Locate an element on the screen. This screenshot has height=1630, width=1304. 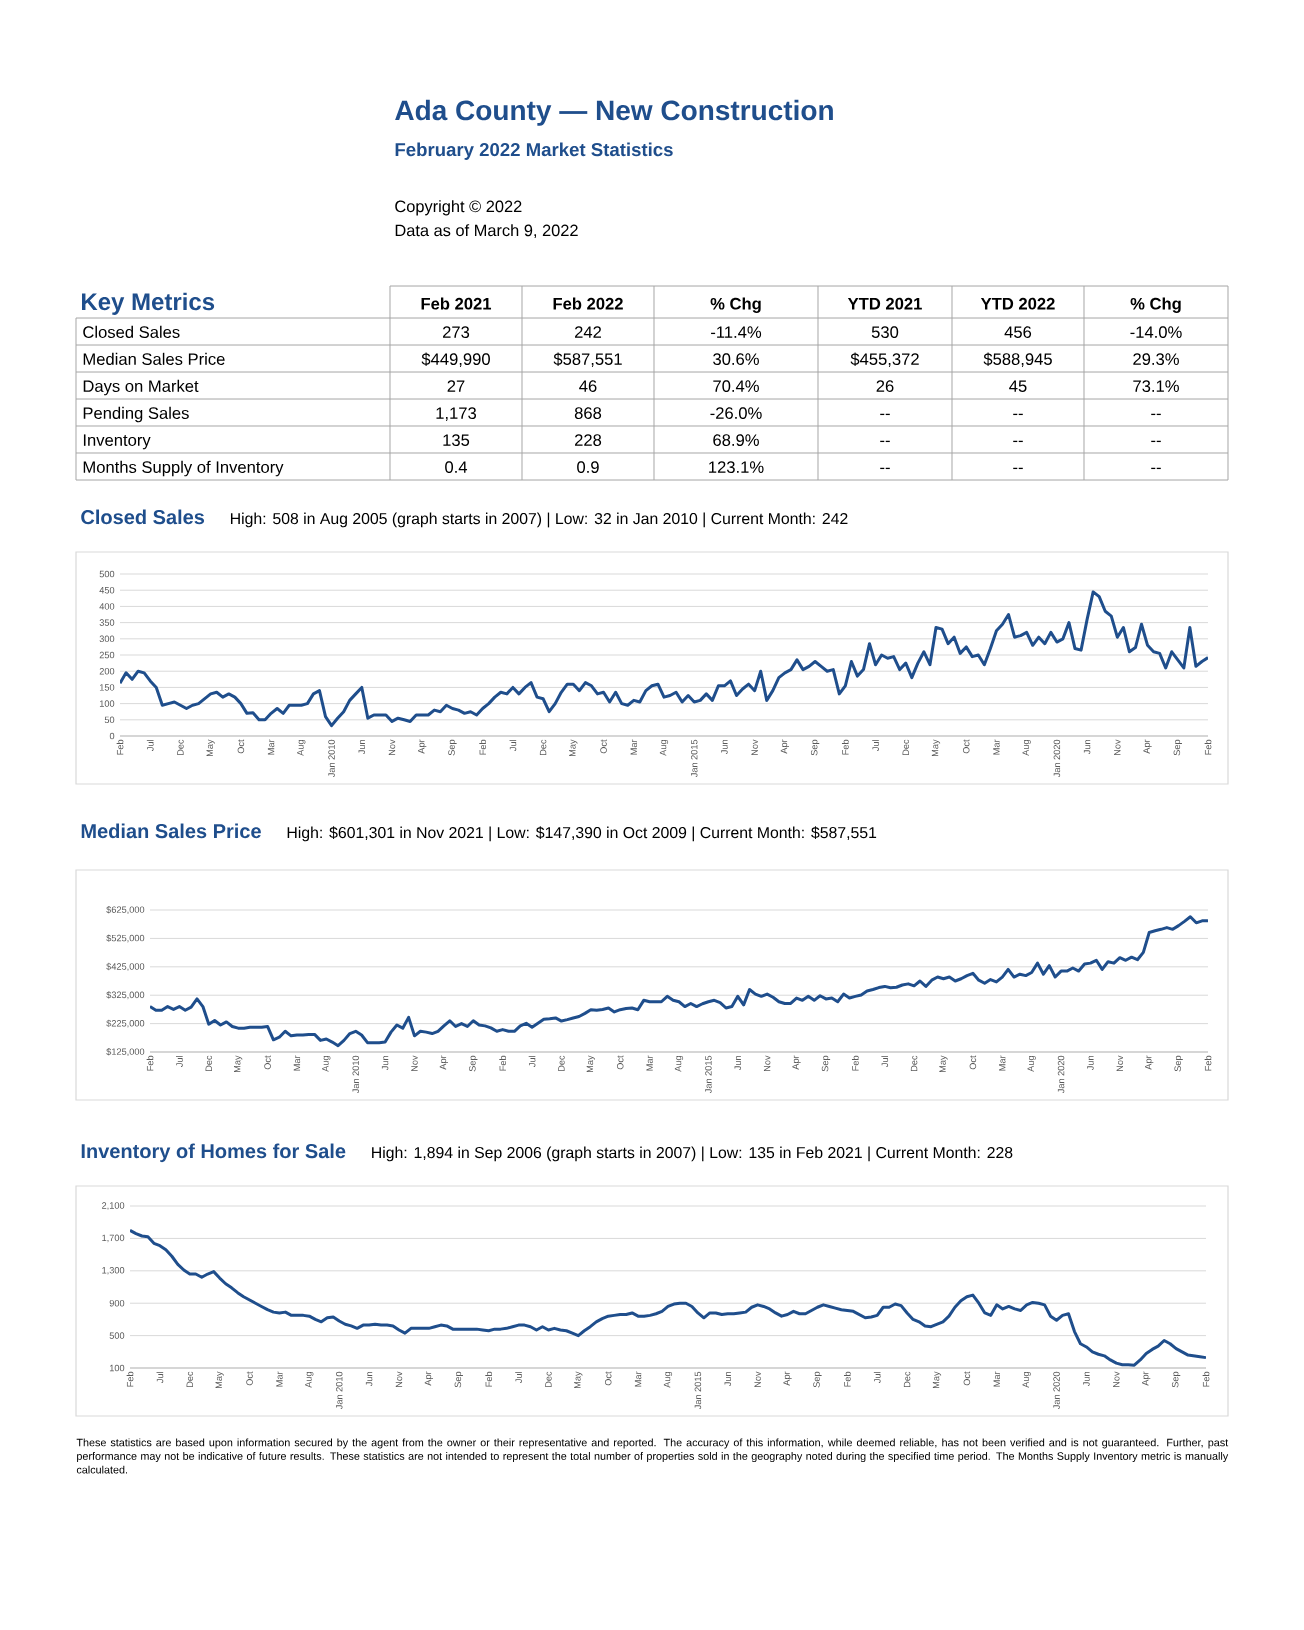
text: 68.9% is located at coordinates (736, 440).